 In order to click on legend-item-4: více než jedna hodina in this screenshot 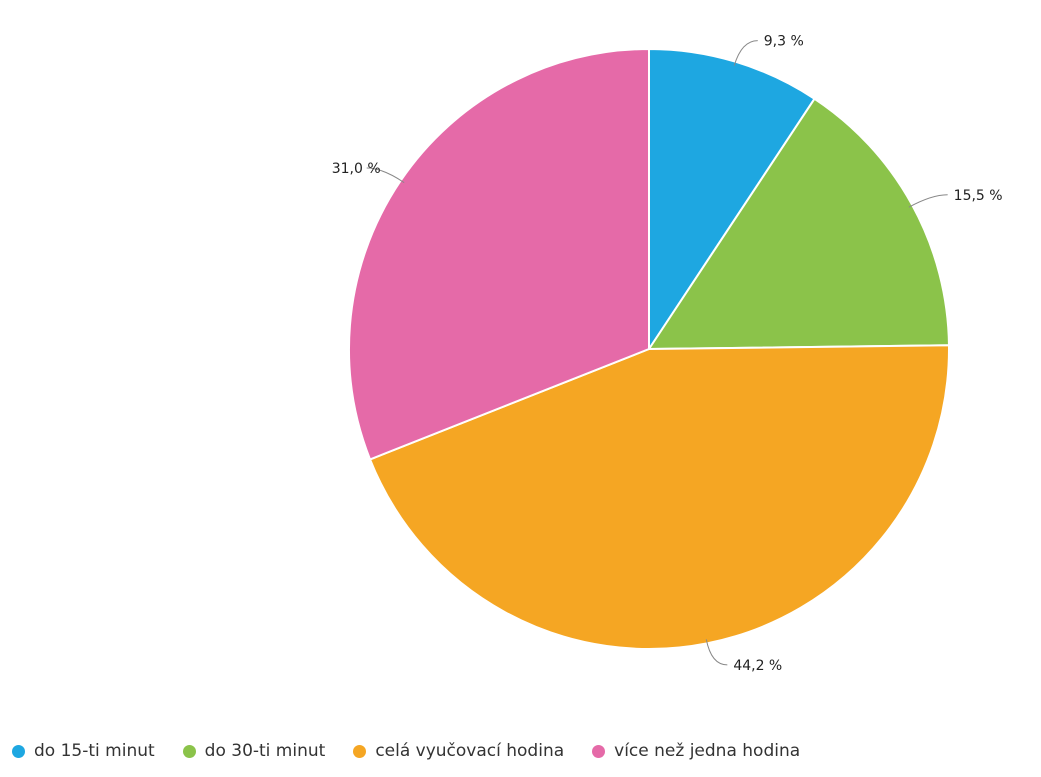, I will do `click(696, 751)`.